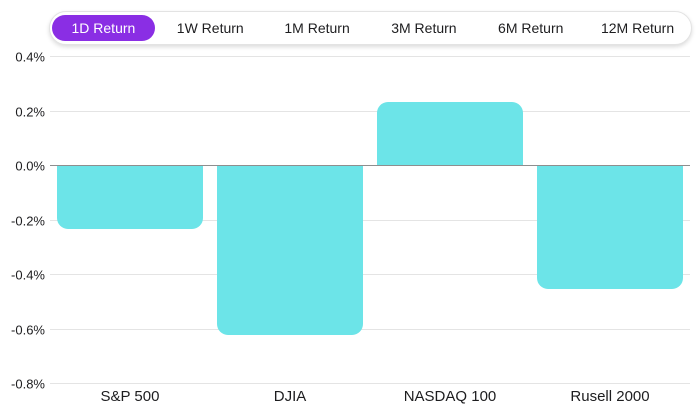 This screenshot has height=418, width=697. What do you see at coordinates (290, 250) in the screenshot?
I see `bar-djia` at bounding box center [290, 250].